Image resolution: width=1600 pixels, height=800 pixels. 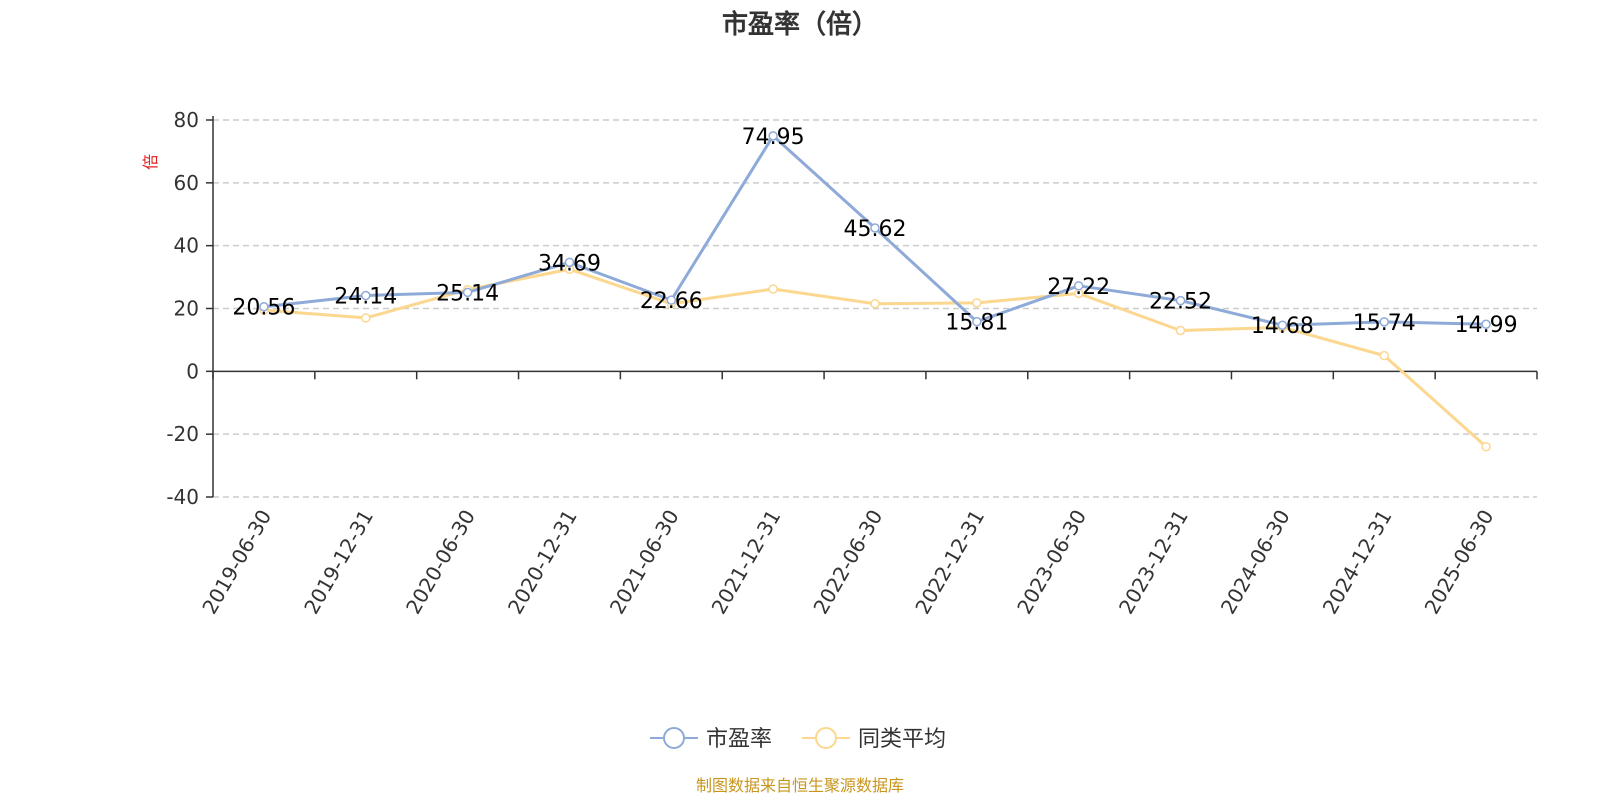 I want to click on y-tick-label: -40, so click(x=182, y=497).